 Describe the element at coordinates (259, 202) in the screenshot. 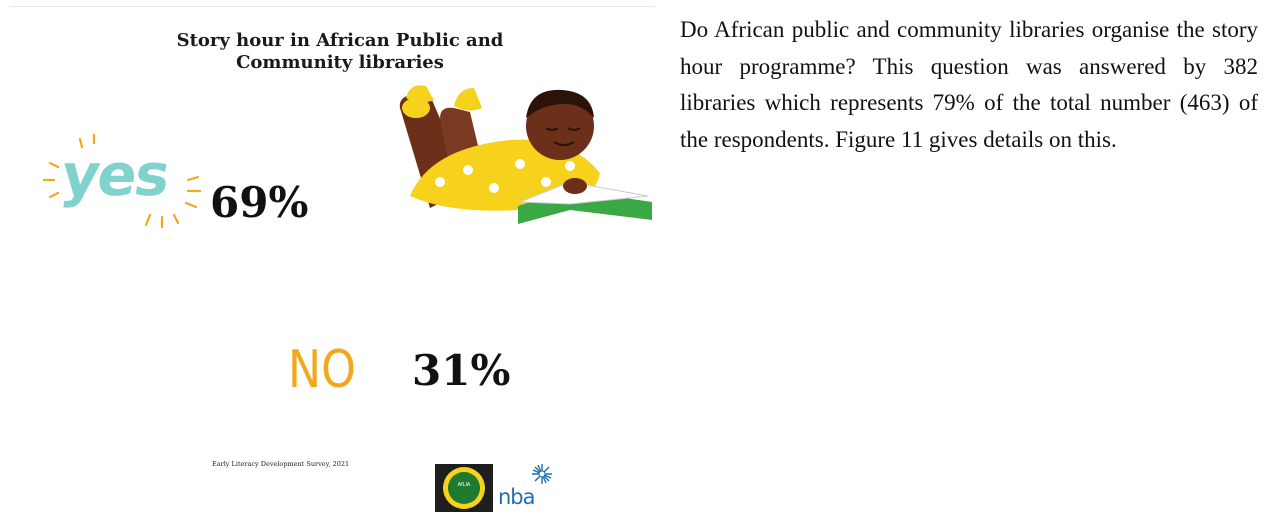

I see `yes-percent: 69%` at that location.